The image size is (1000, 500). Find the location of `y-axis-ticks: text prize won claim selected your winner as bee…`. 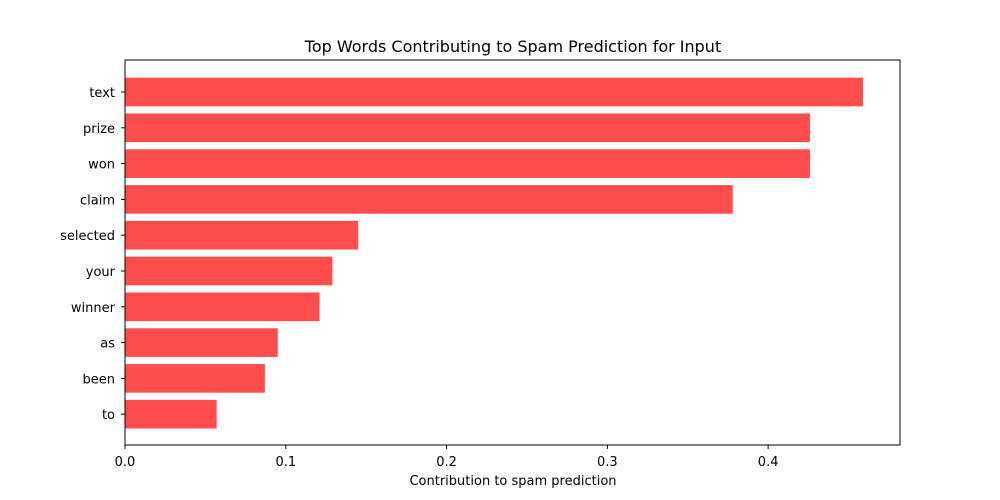

y-axis-ticks: text prize won claim selected your winner as bee… is located at coordinates (92, 254).